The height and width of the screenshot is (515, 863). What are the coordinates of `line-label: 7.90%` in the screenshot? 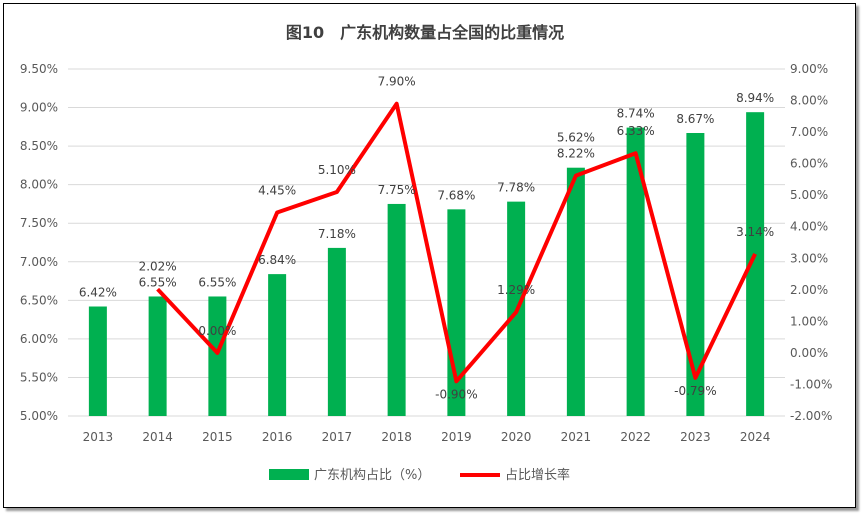 It's located at (397, 82).